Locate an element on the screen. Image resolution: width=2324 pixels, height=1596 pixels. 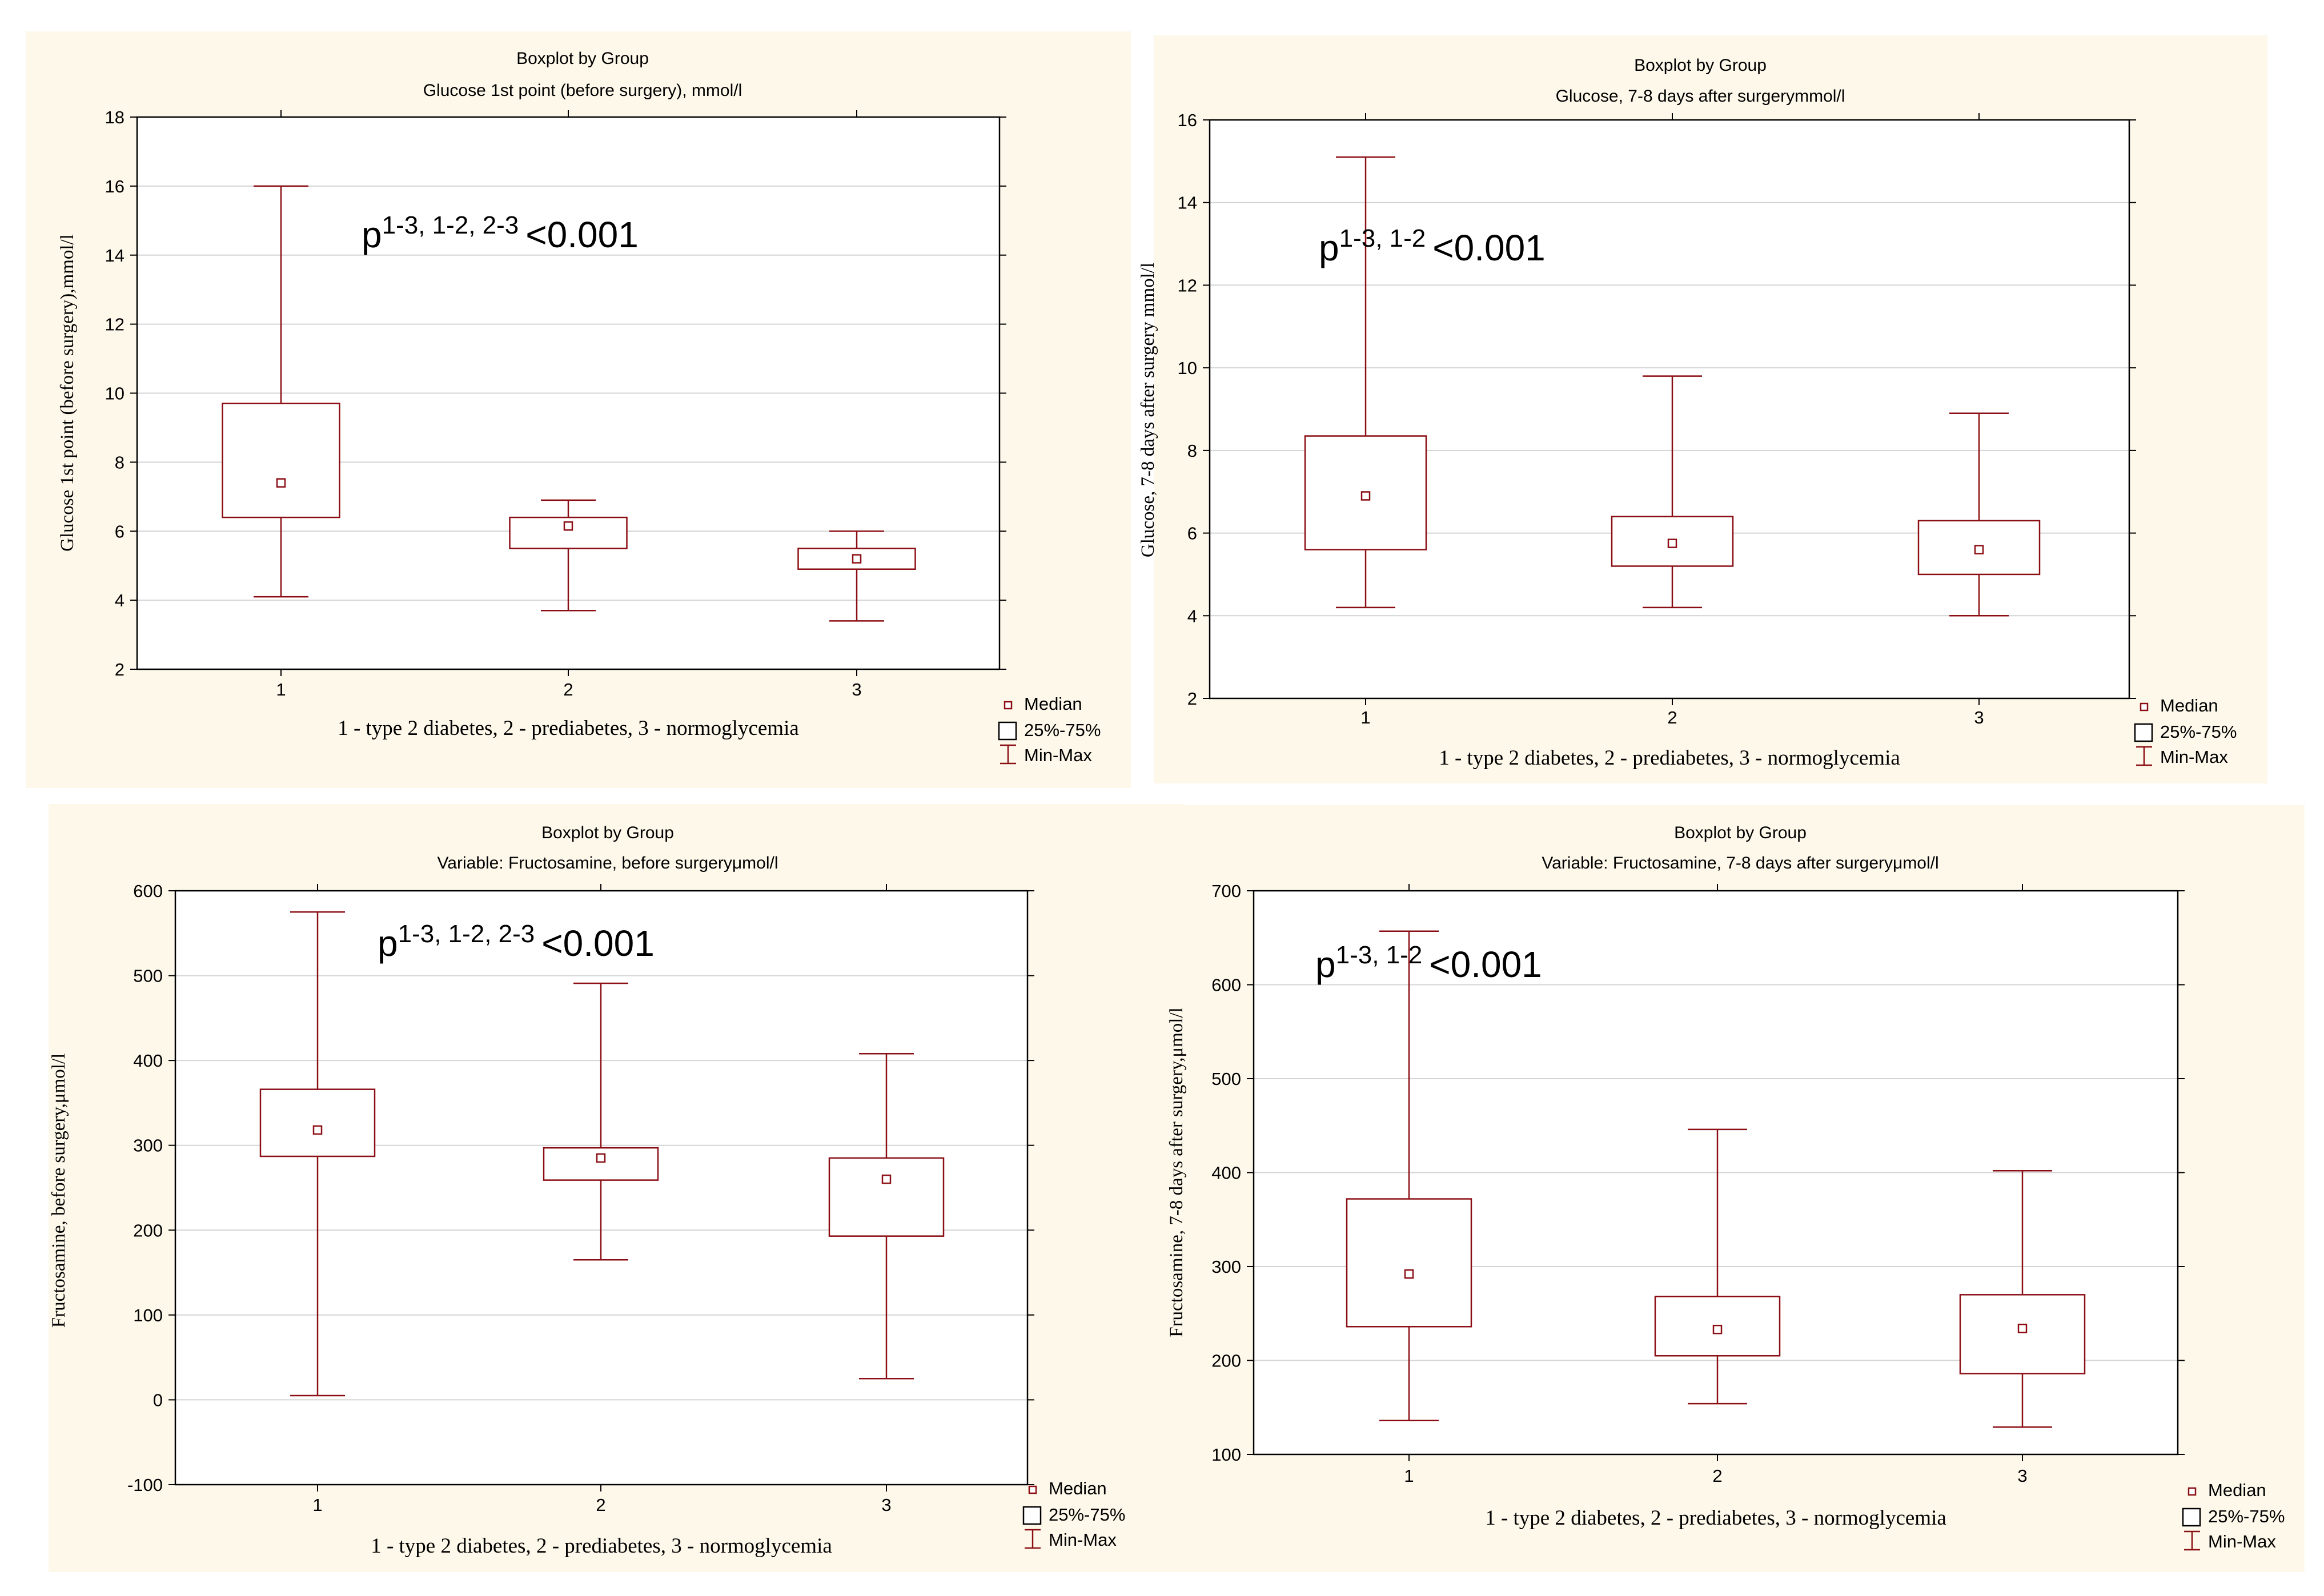
fructosamine-before-ytick-label: 400 is located at coordinates (148, 1061).